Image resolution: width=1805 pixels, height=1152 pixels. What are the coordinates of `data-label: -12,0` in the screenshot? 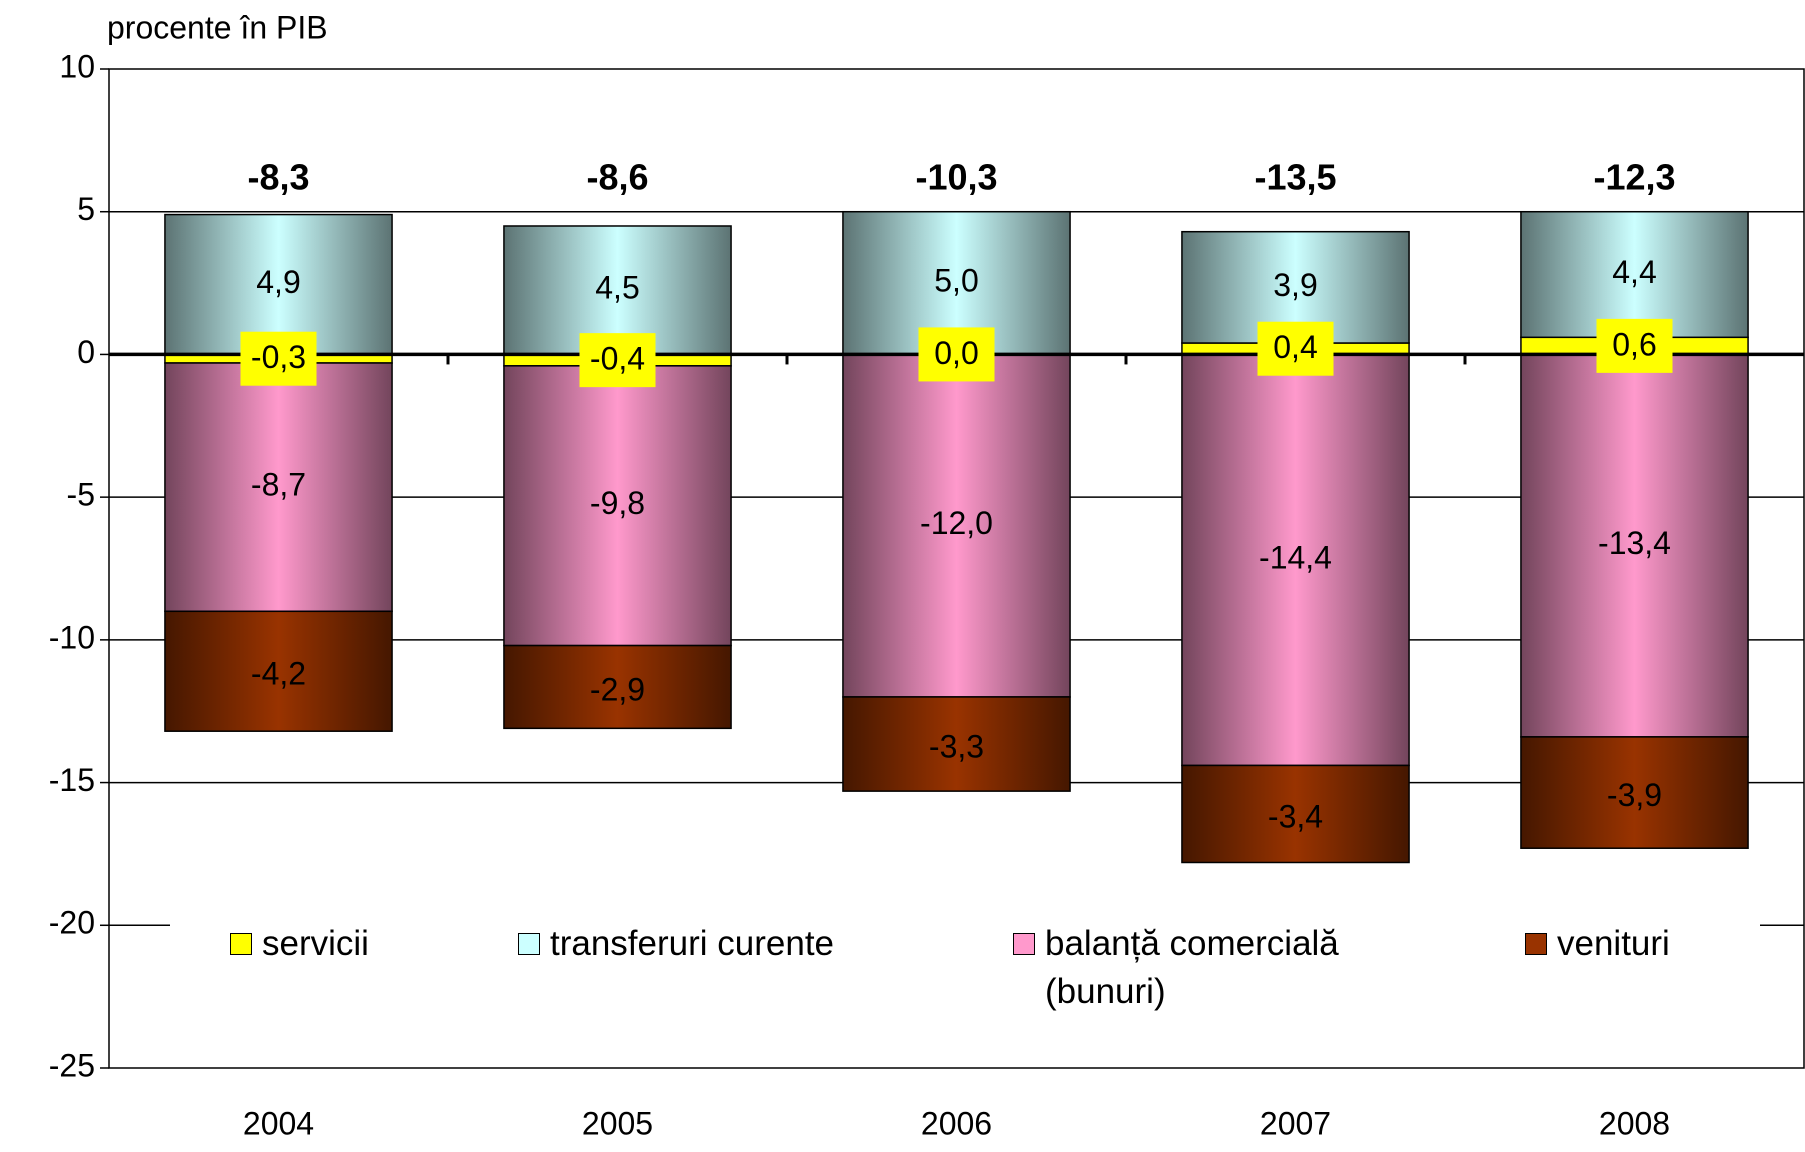 It's located at (956, 523).